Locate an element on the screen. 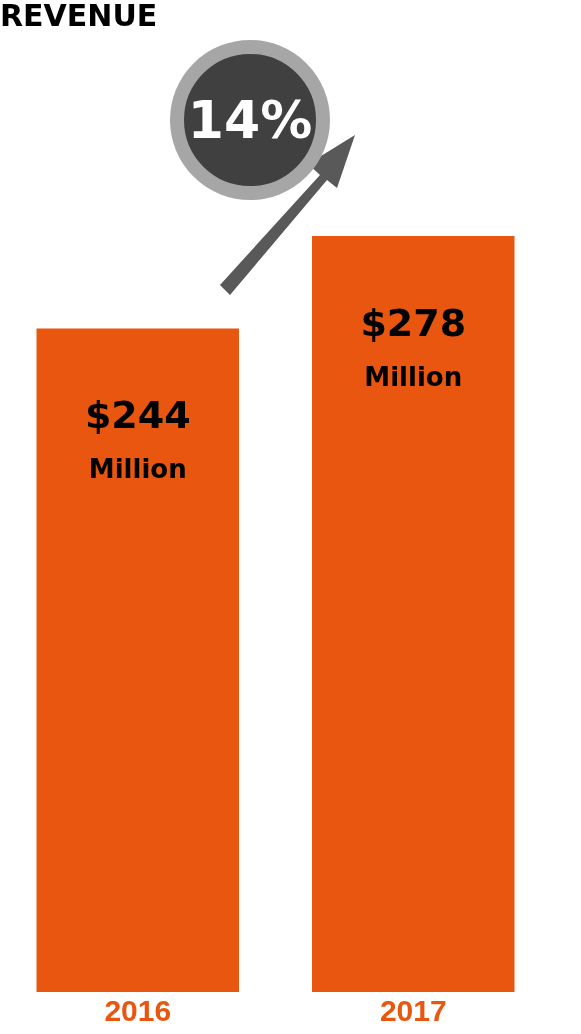  data-label: $244 Million is located at coordinates (137, 439).